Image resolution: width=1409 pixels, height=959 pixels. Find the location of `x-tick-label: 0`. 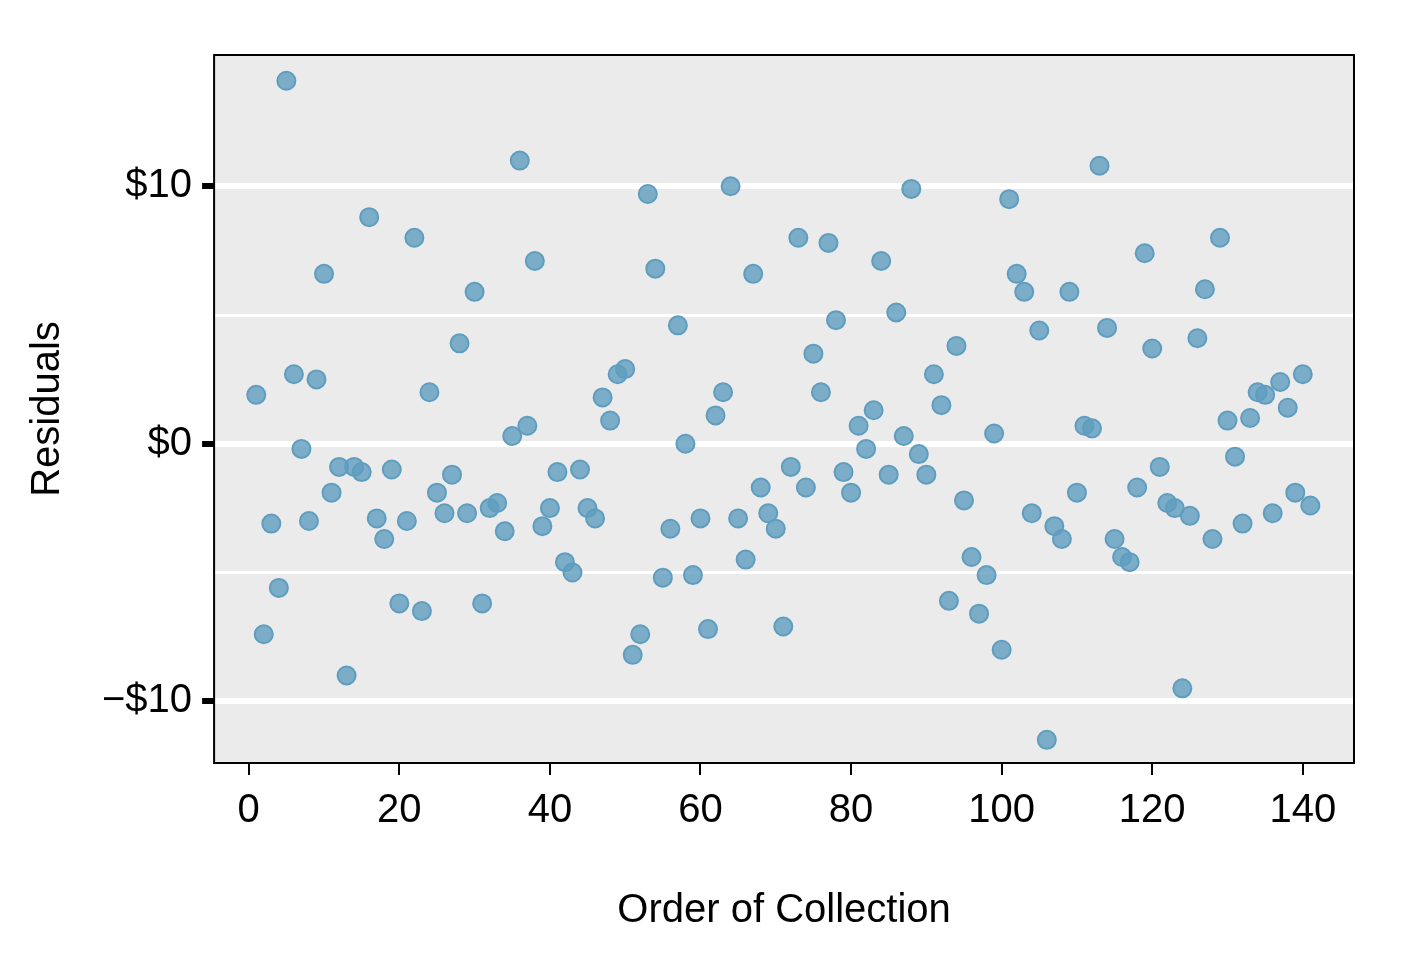

x-tick-label: 0 is located at coordinates (248, 808).